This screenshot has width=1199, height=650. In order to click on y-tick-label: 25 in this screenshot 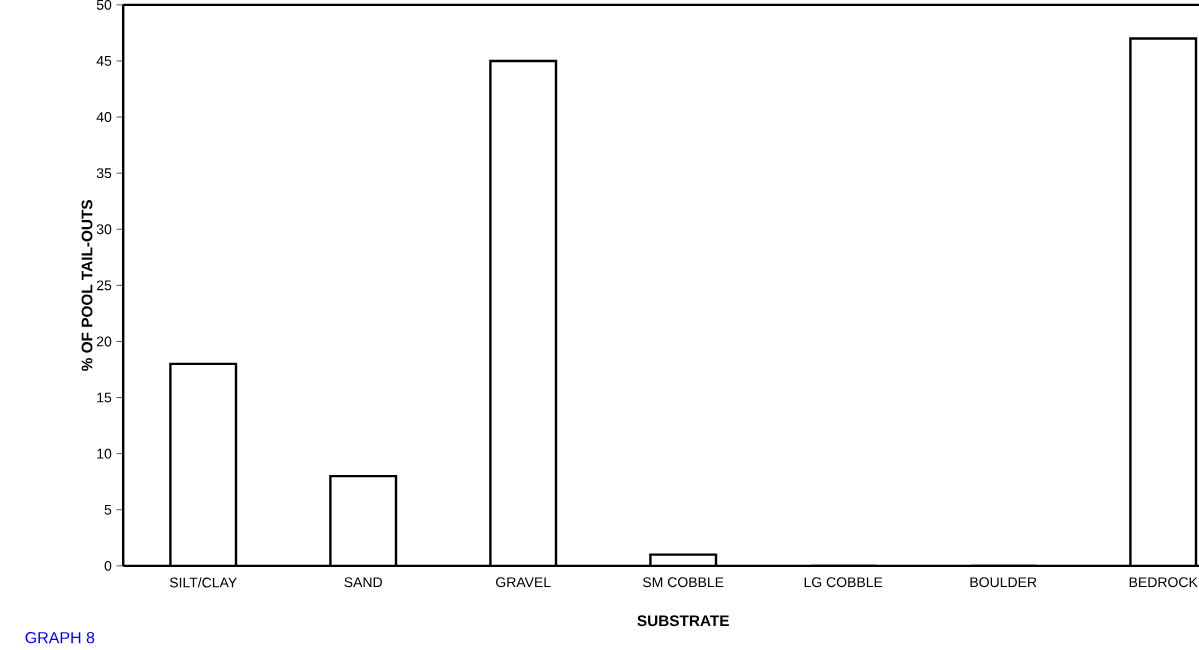, I will do `click(104, 285)`.